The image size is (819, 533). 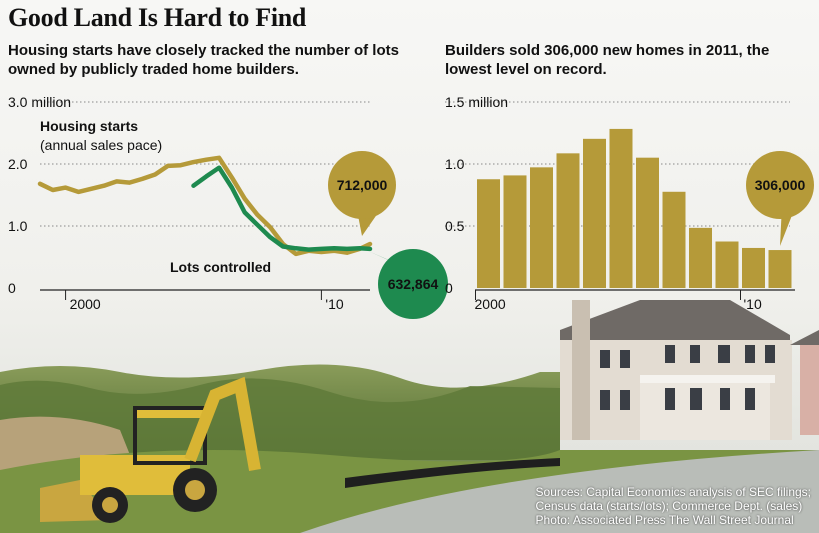 I want to click on housing-starts-label: Housing starts, so click(x=89, y=126).